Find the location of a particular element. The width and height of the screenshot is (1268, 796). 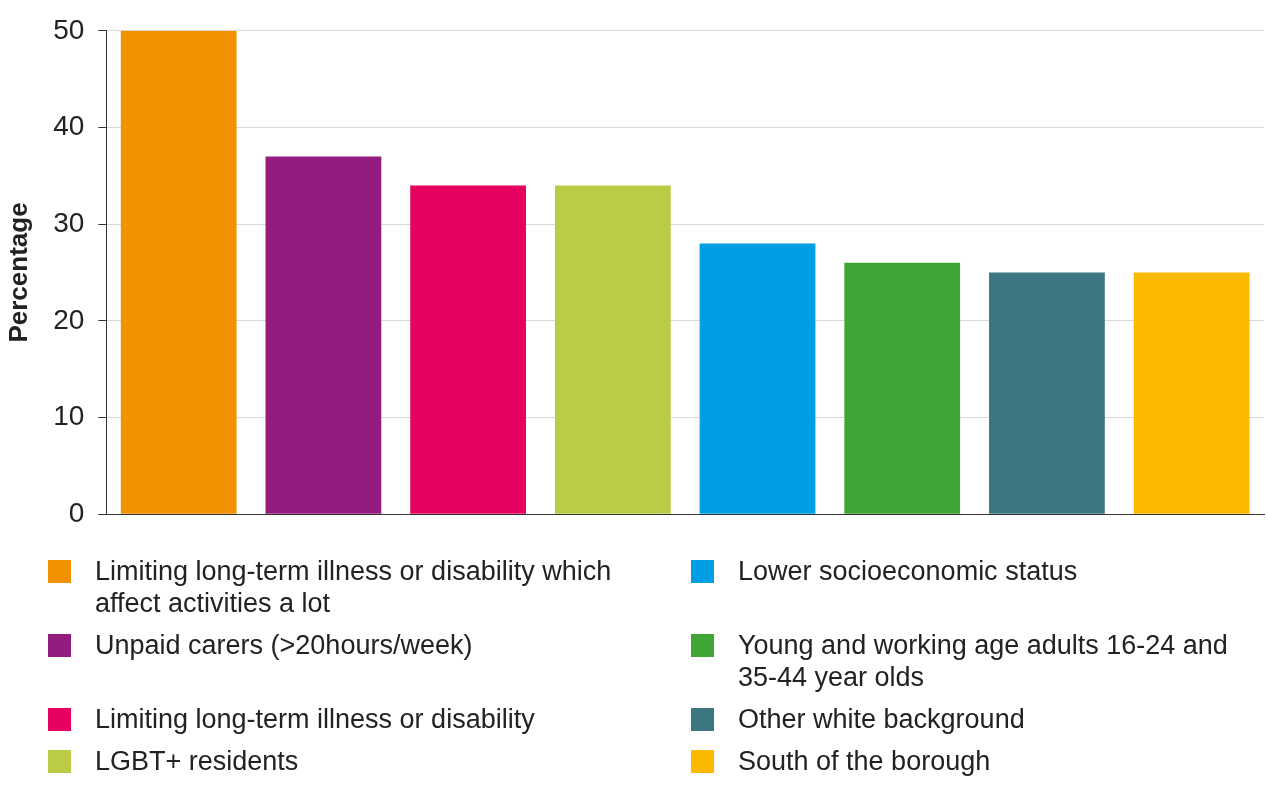

y-tick-label: 0 is located at coordinates (76, 512).